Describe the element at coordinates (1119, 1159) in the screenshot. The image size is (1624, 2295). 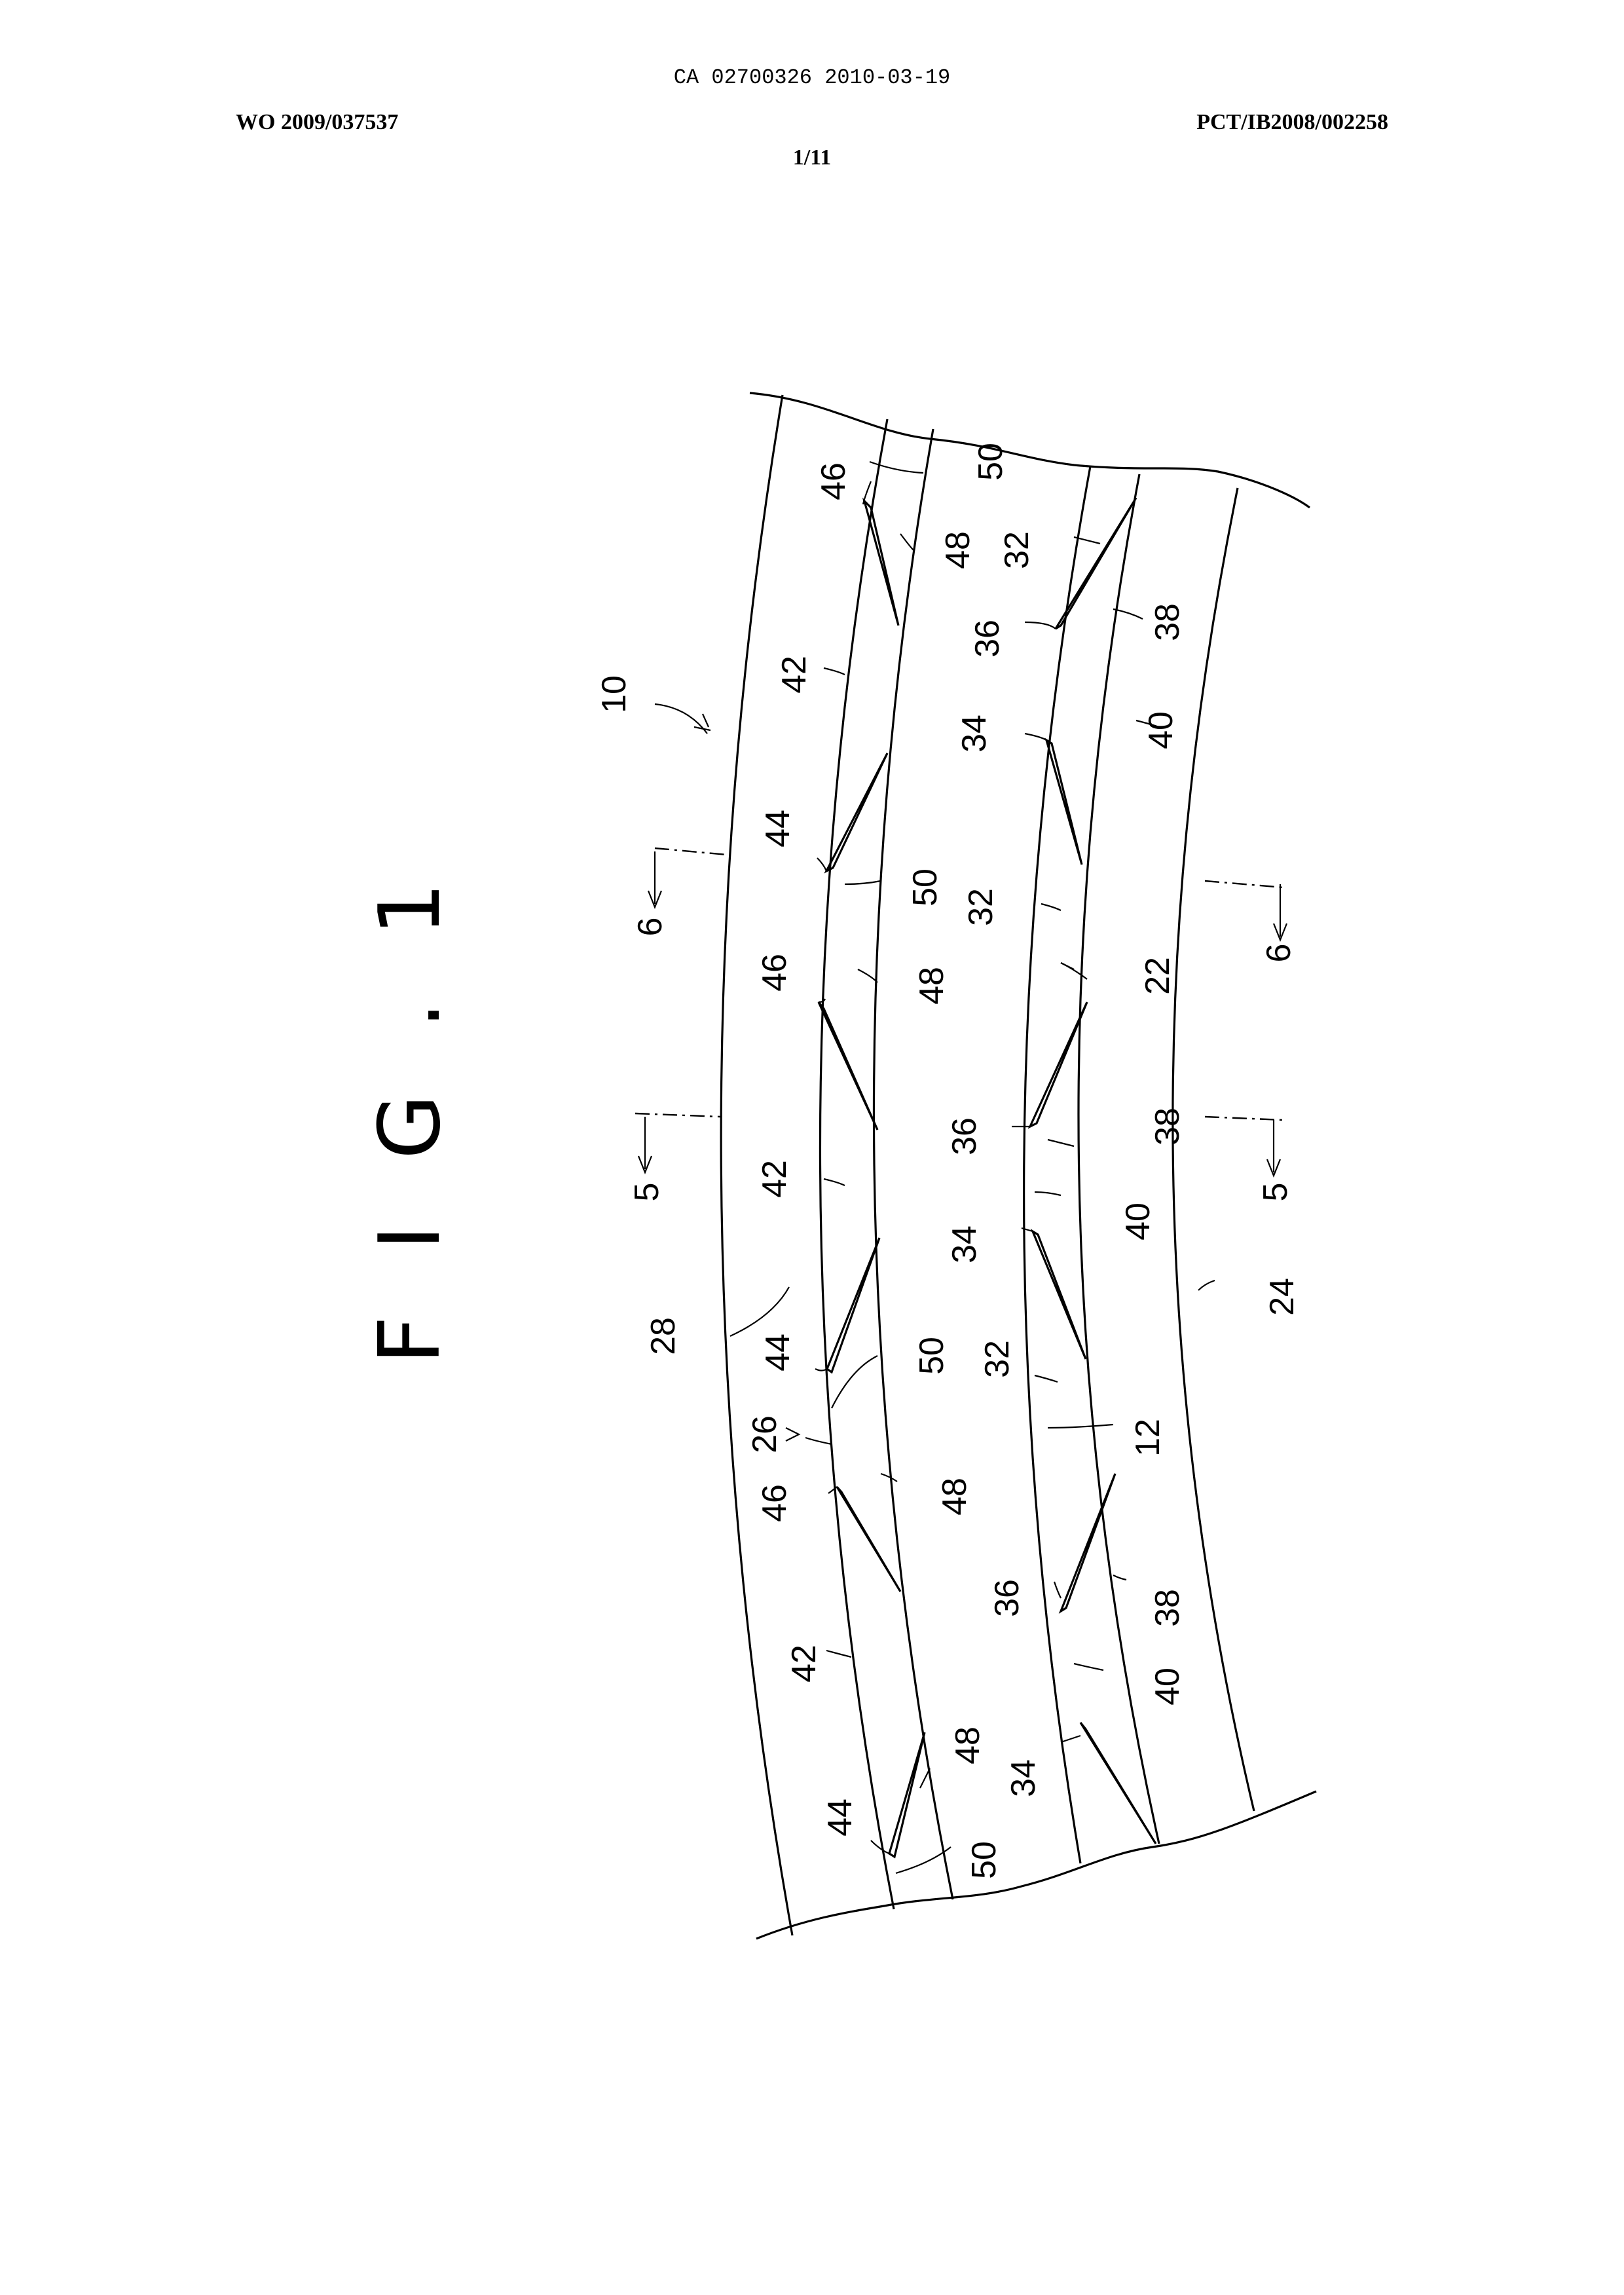
I see `groove-edge-22-outer` at that location.